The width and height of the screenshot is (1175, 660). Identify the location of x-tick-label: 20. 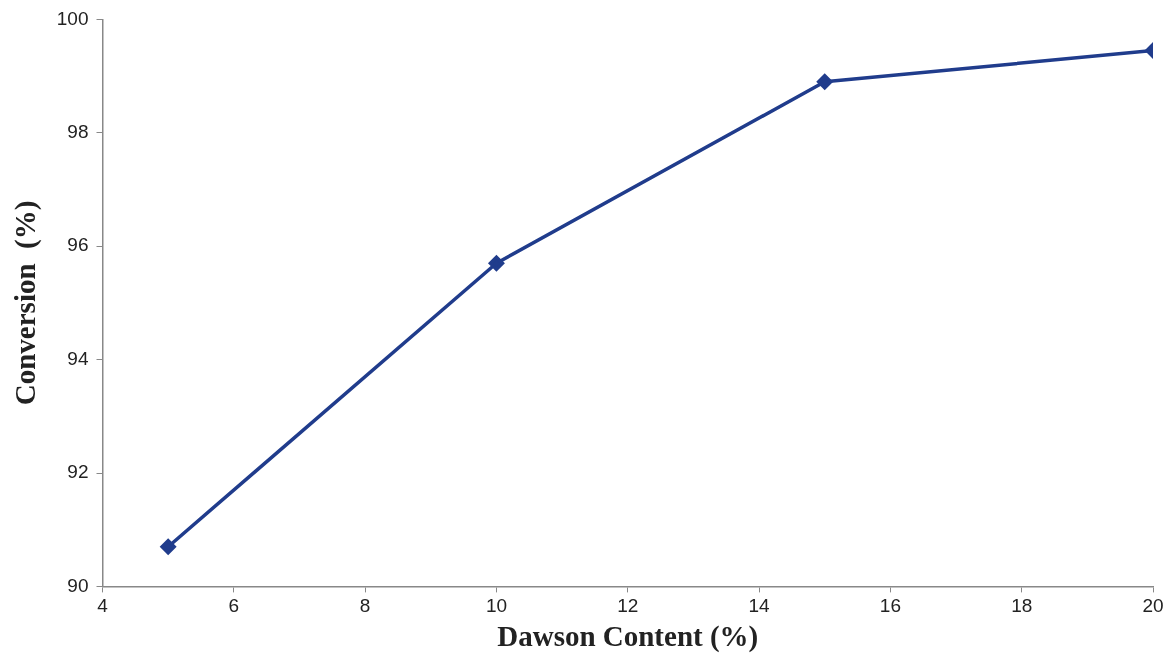
(1153, 606).